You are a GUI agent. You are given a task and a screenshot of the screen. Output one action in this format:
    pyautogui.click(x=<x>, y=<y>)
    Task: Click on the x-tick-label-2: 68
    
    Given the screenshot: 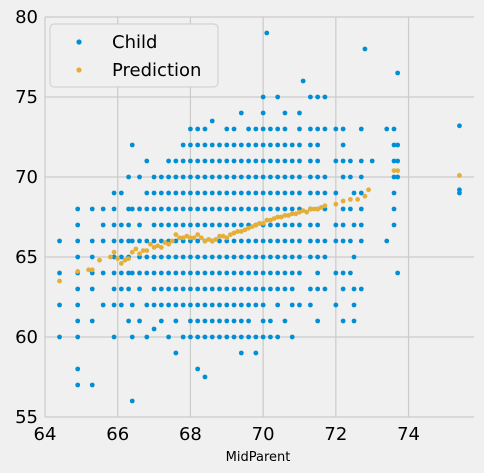 What is the action you would take?
    pyautogui.click(x=190, y=434)
    